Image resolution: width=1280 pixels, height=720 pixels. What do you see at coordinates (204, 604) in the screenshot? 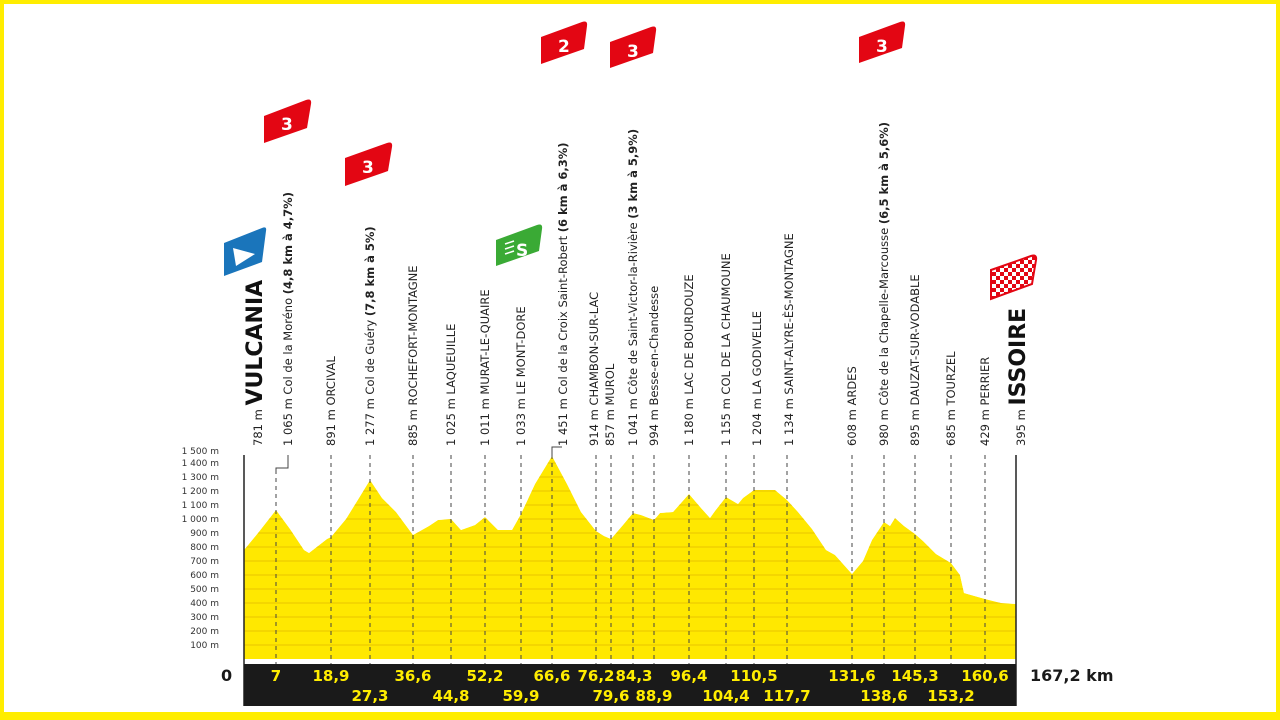
I see `svg-text: 400 m` at bounding box center [204, 604].